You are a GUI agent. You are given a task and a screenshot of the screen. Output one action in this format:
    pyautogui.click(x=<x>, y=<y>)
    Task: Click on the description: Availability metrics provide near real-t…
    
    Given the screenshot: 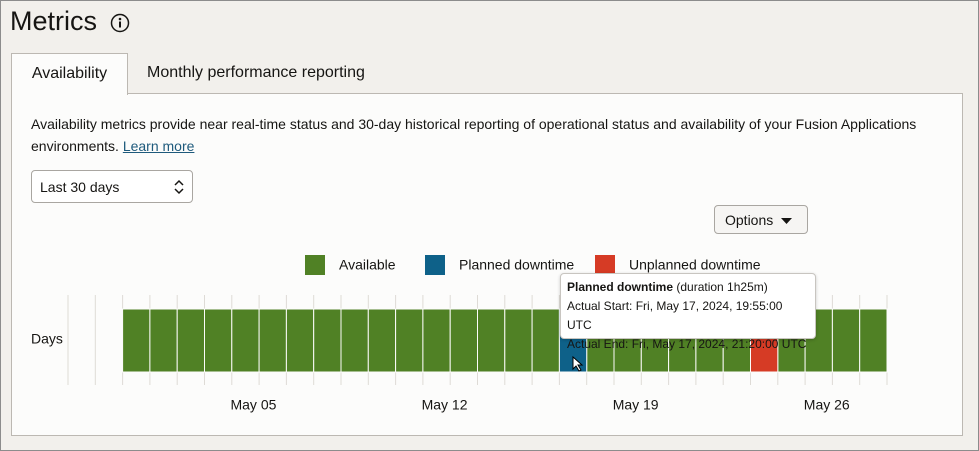 What is the action you would take?
    pyautogui.click(x=481, y=135)
    